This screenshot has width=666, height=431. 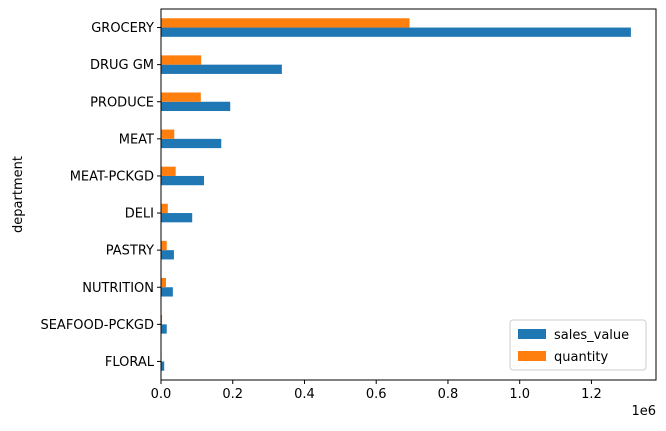 I want to click on x-axis: 0.0 0.2 0.4 0.6 0.8 1.0 1.2, so click(x=376, y=391).